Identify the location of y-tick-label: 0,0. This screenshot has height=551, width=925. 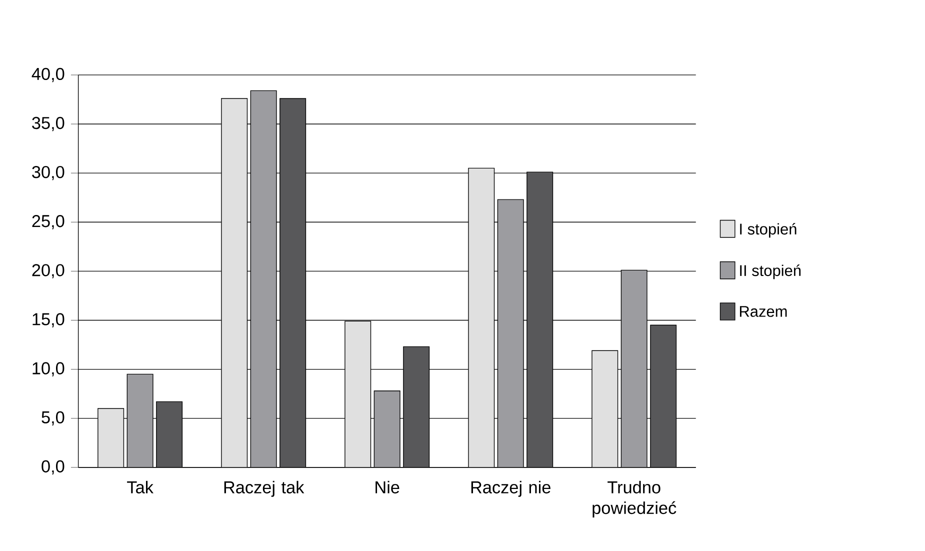
(53, 467).